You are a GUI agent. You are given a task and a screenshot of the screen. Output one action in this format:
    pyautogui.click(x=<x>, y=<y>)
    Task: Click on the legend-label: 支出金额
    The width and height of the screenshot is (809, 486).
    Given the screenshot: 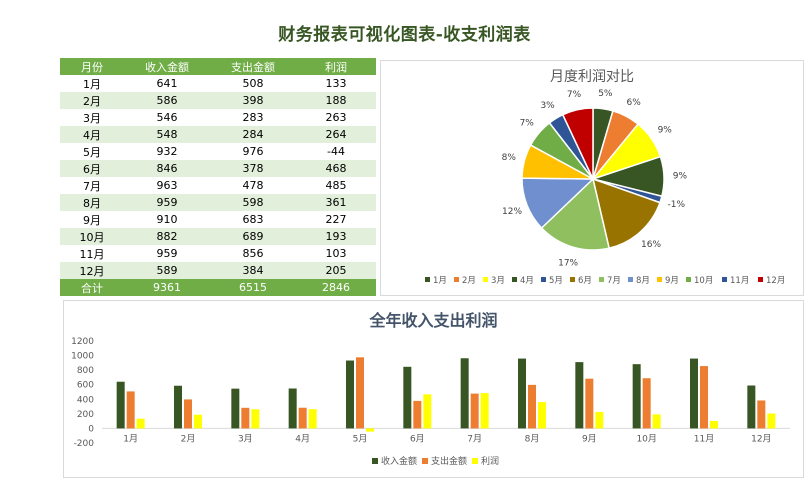 What is the action you would take?
    pyautogui.click(x=449, y=461)
    